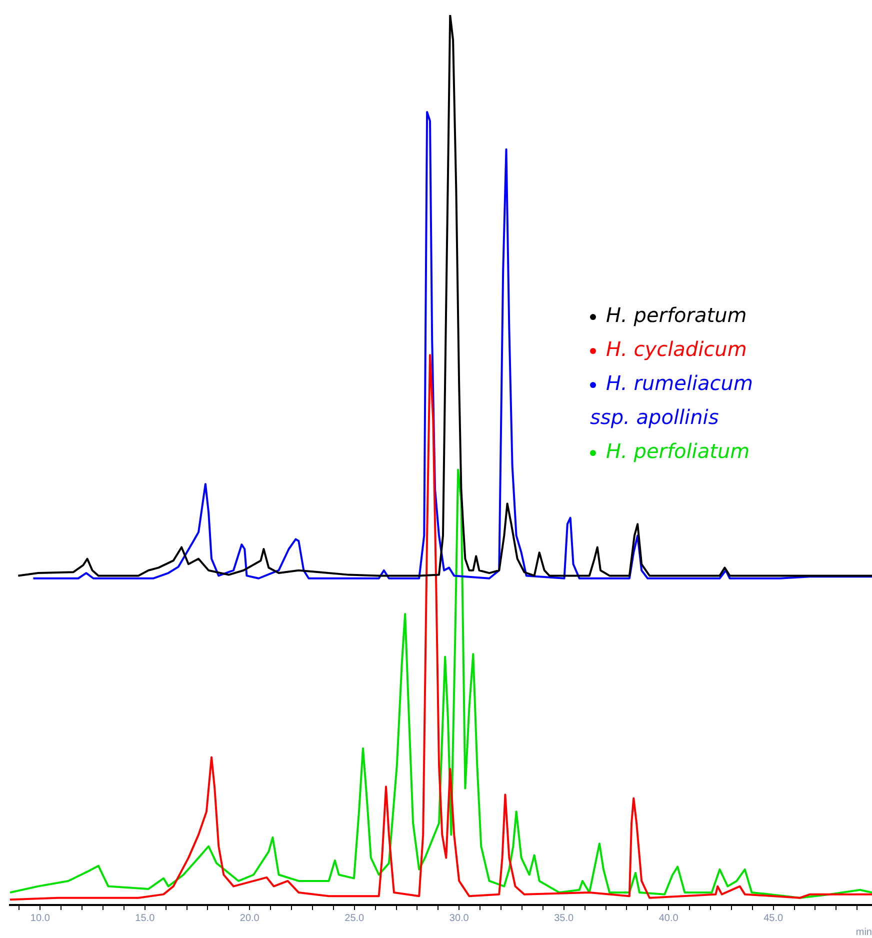  What do you see at coordinates (40, 918) in the screenshot?
I see `x-tick-label: 10.0` at bounding box center [40, 918].